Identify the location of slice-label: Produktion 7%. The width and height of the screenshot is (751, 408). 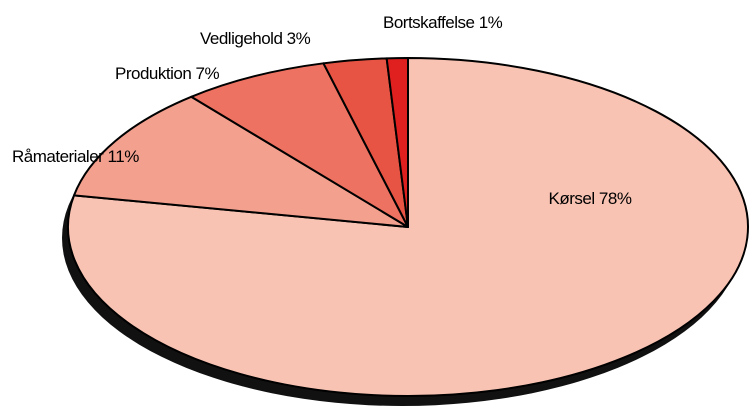
(167, 73).